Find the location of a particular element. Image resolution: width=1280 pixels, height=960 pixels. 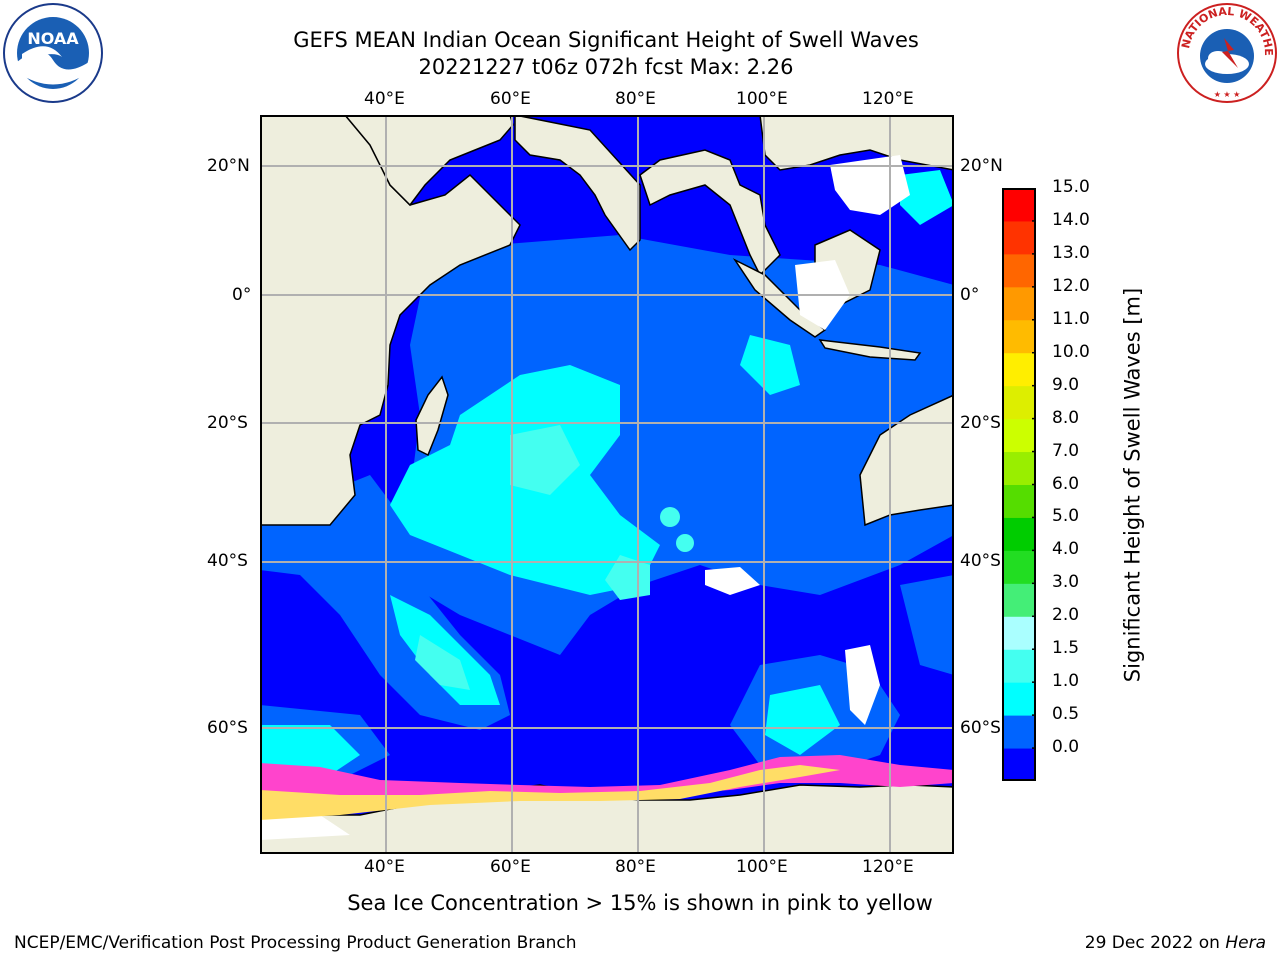

lat-tick-left: 0° is located at coordinates (242, 295).